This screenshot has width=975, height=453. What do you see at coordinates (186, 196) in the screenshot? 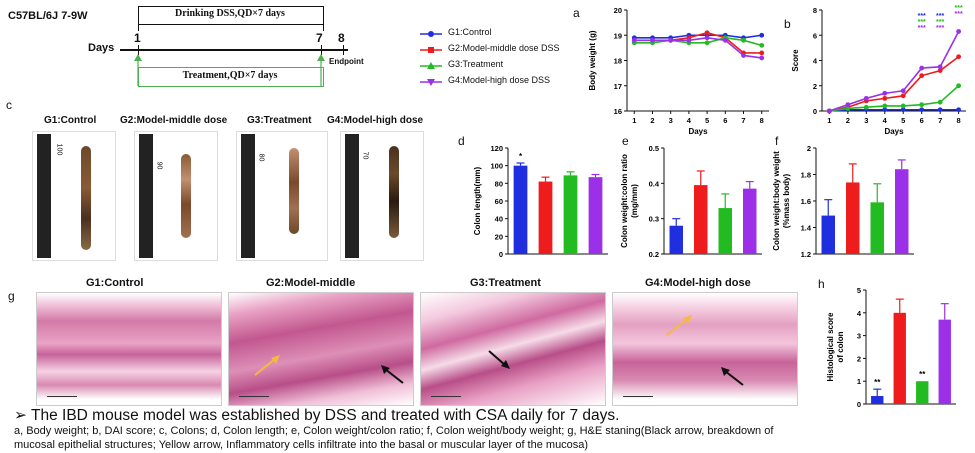
I see `colon-g2` at bounding box center [186, 196].